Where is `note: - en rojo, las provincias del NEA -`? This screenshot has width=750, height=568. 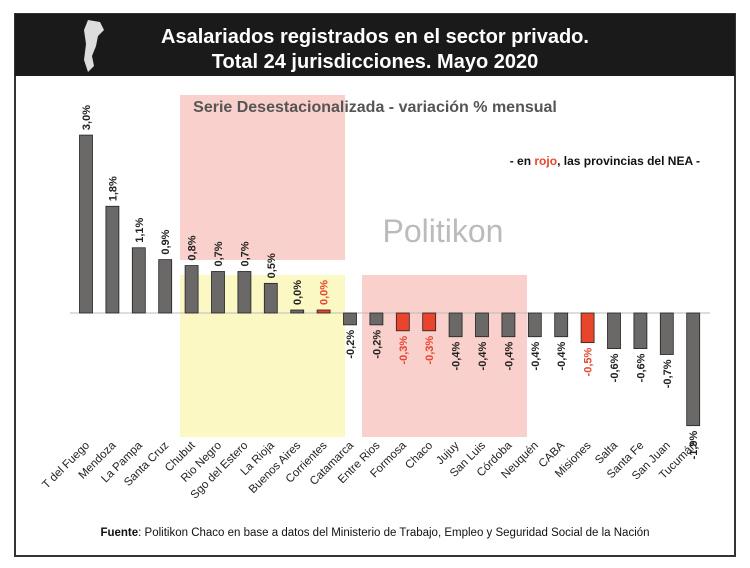
note: - en rojo, las provincias del NEA - is located at coordinates (605, 161).